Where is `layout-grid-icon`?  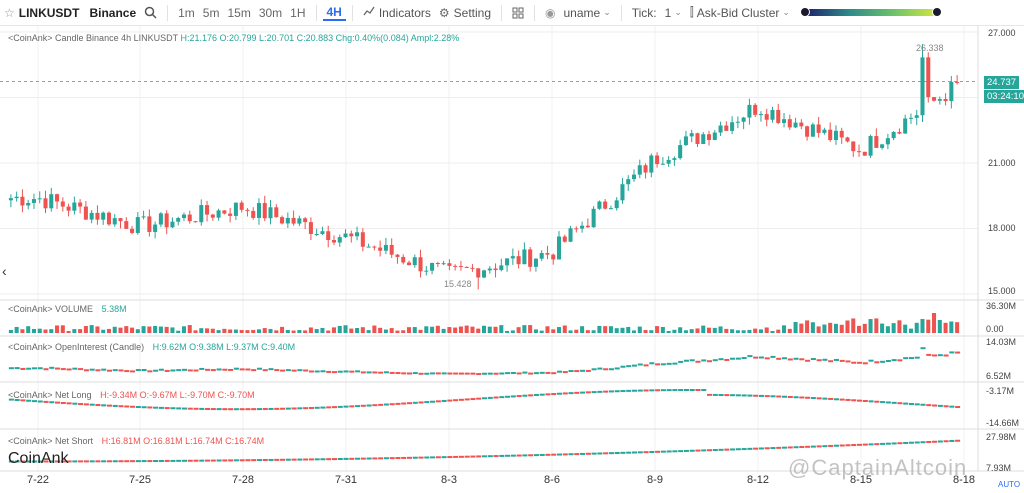
layout-grid-icon is located at coordinates (518, 13).